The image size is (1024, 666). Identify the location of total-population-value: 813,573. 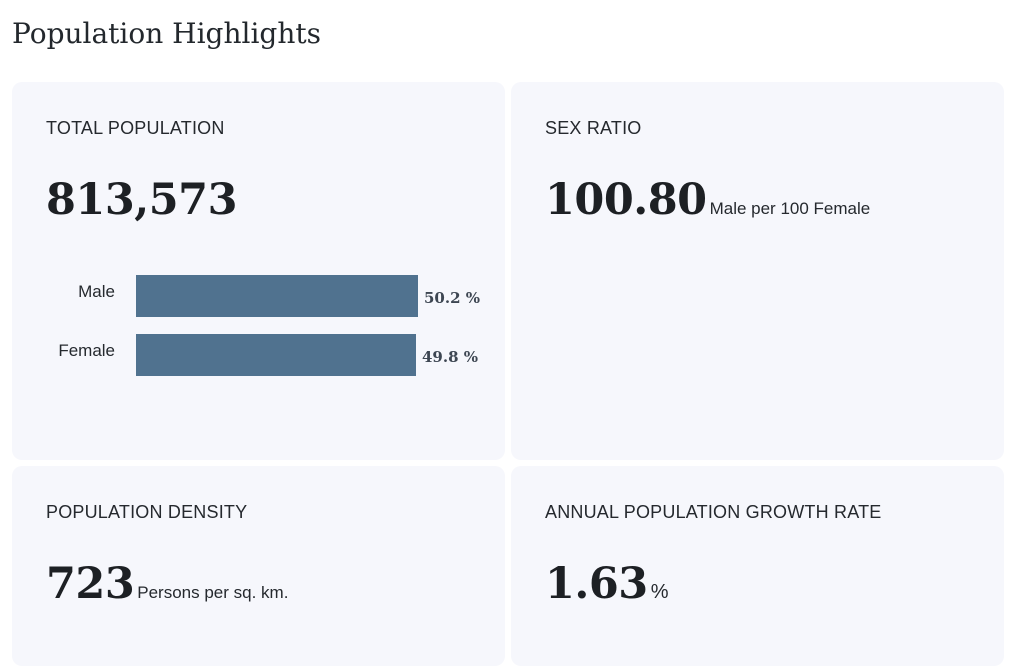
(142, 200).